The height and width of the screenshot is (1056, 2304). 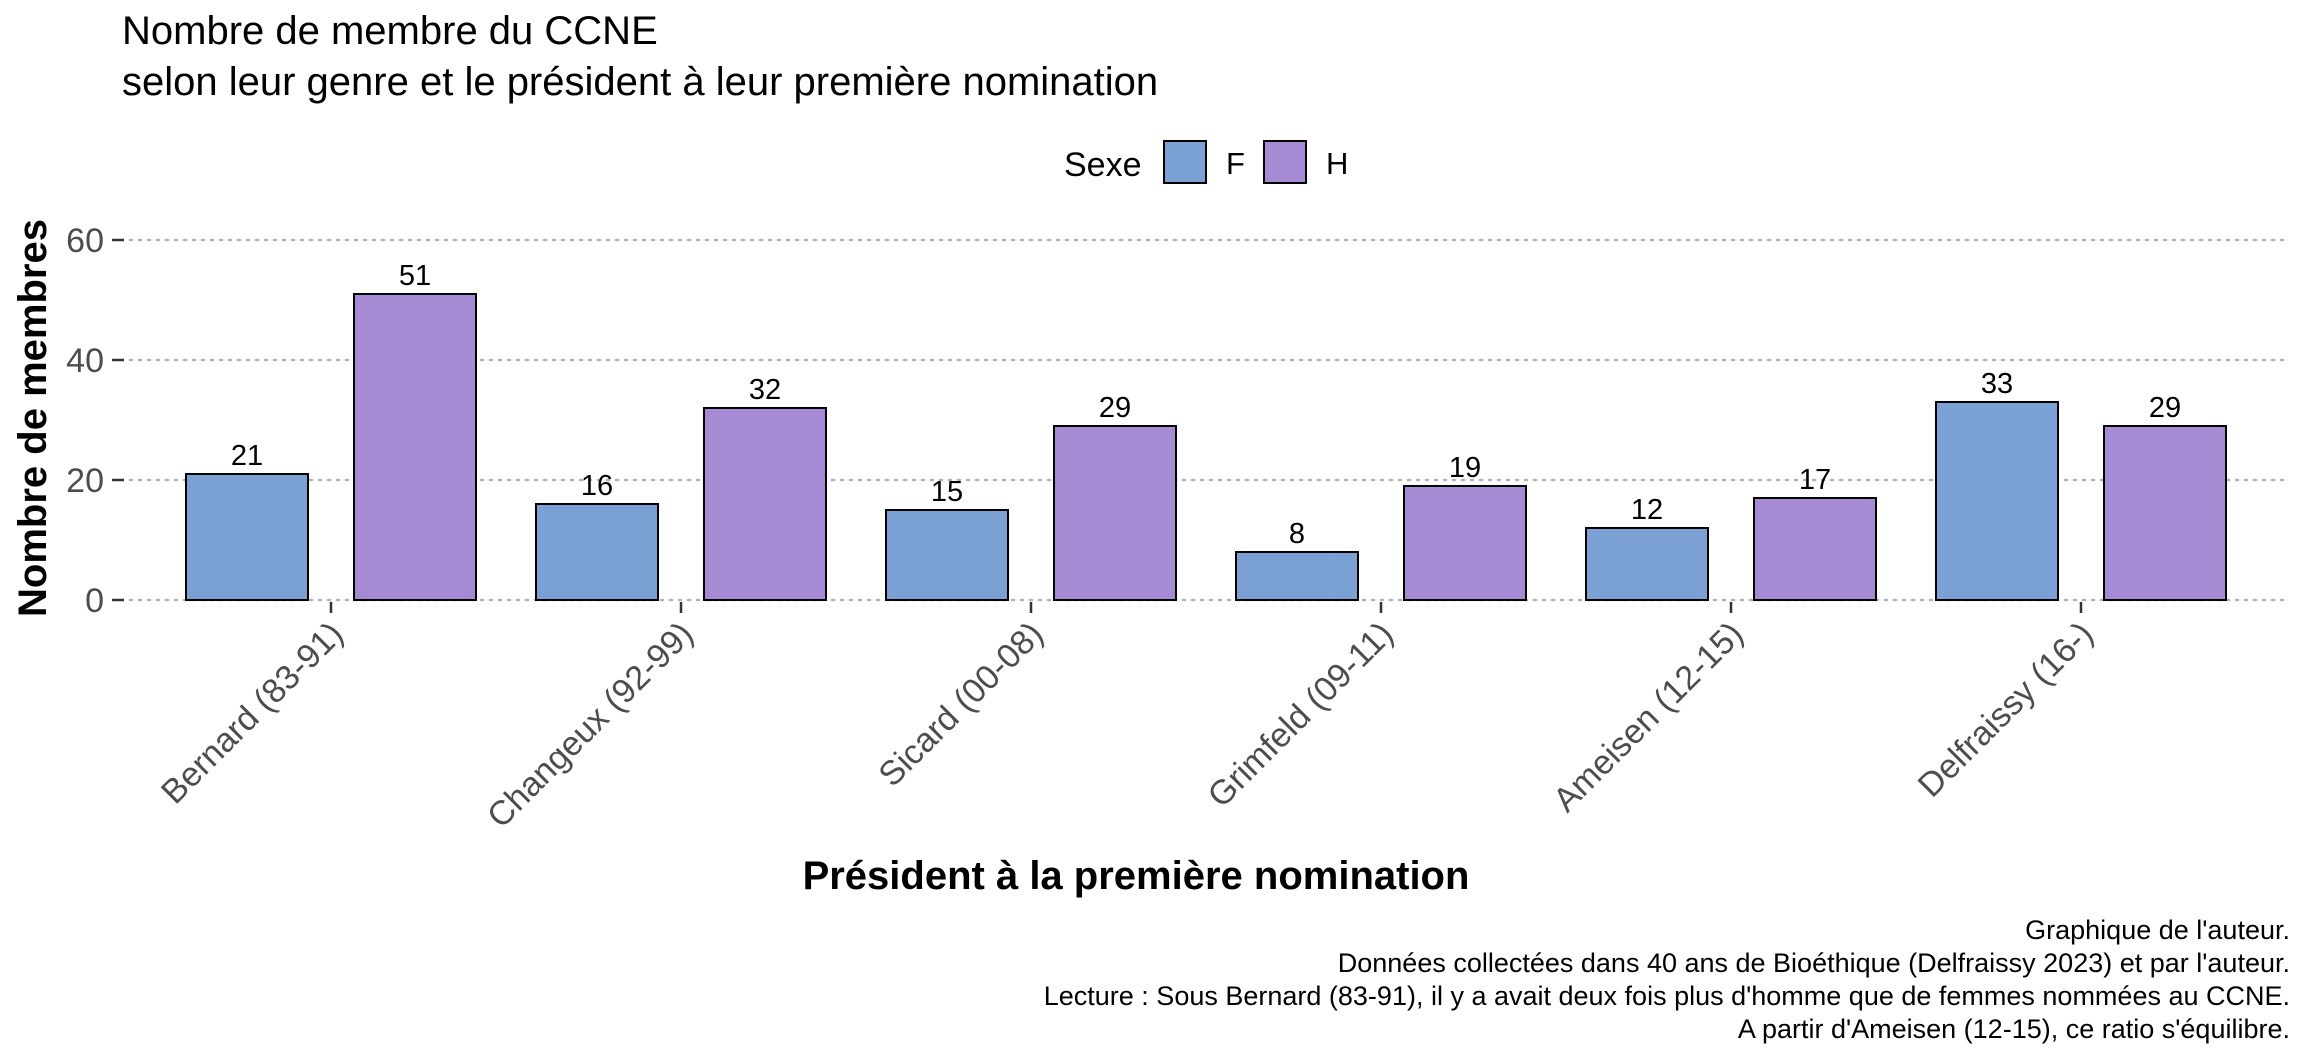 I want to click on y-tick-label-0: 0, so click(x=94, y=601).